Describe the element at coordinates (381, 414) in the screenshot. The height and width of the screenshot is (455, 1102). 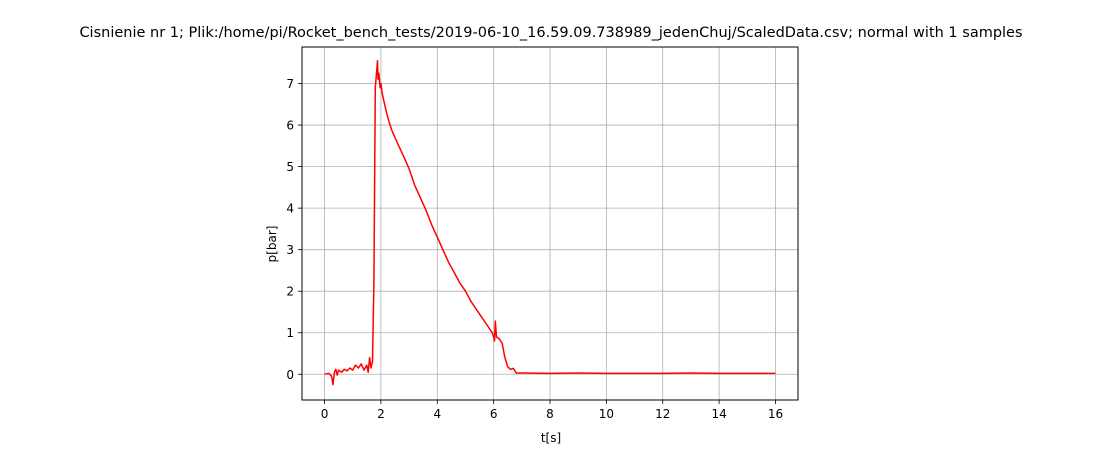
I see `x-tick-label-1: 2` at that location.